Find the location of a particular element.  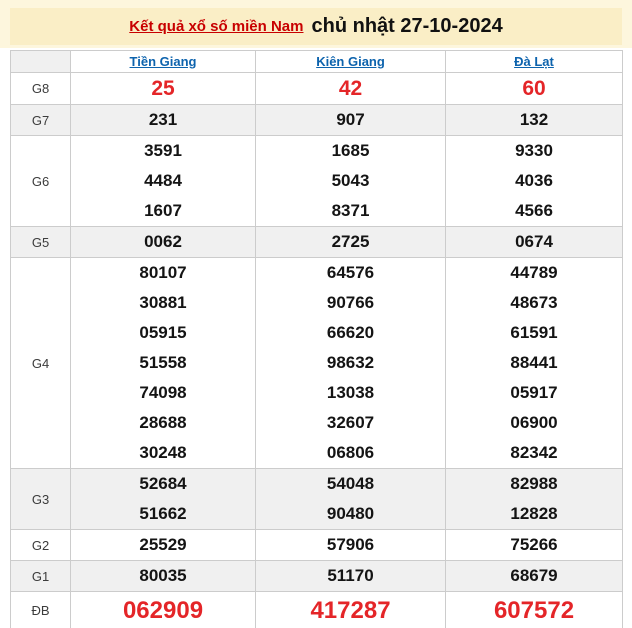

winning-number: 25 is located at coordinates (163, 88).